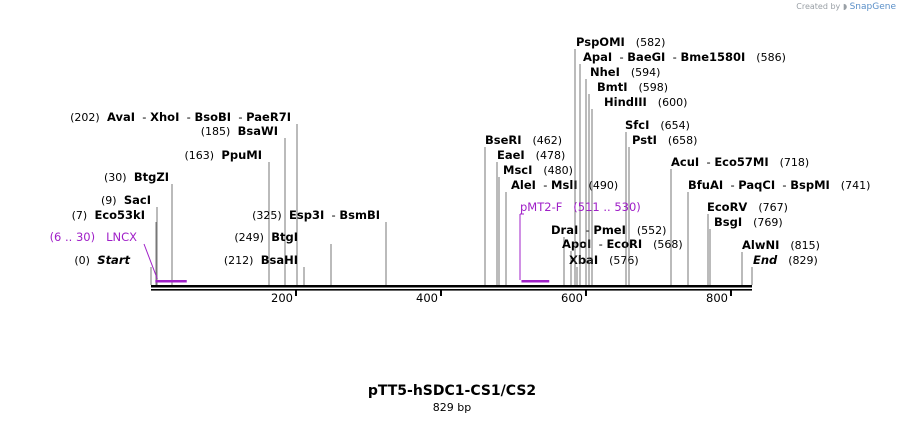 The width and height of the screenshot is (904, 423). Describe the element at coordinates (306, 215) in the screenshot. I see `enzyme-name: Esp3I` at that location.